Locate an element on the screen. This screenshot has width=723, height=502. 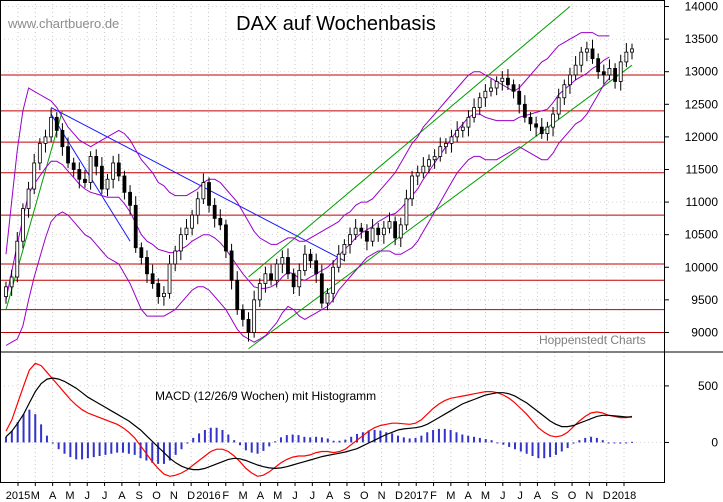
watermark: www.chartbuero.de is located at coordinates (63, 23).